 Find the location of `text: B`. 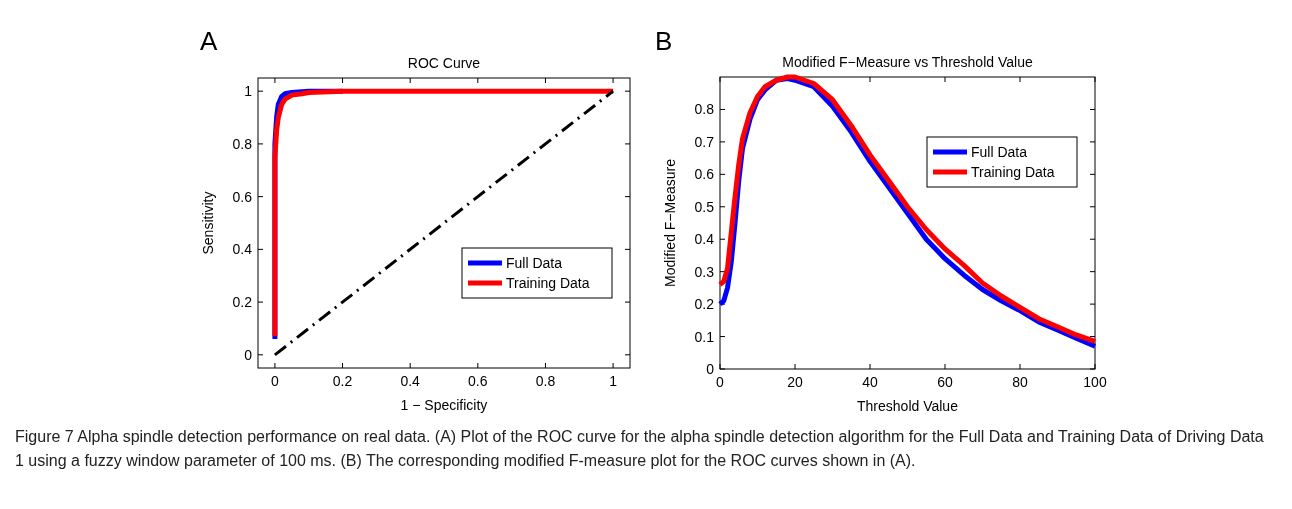

text: B is located at coordinates (664, 41).